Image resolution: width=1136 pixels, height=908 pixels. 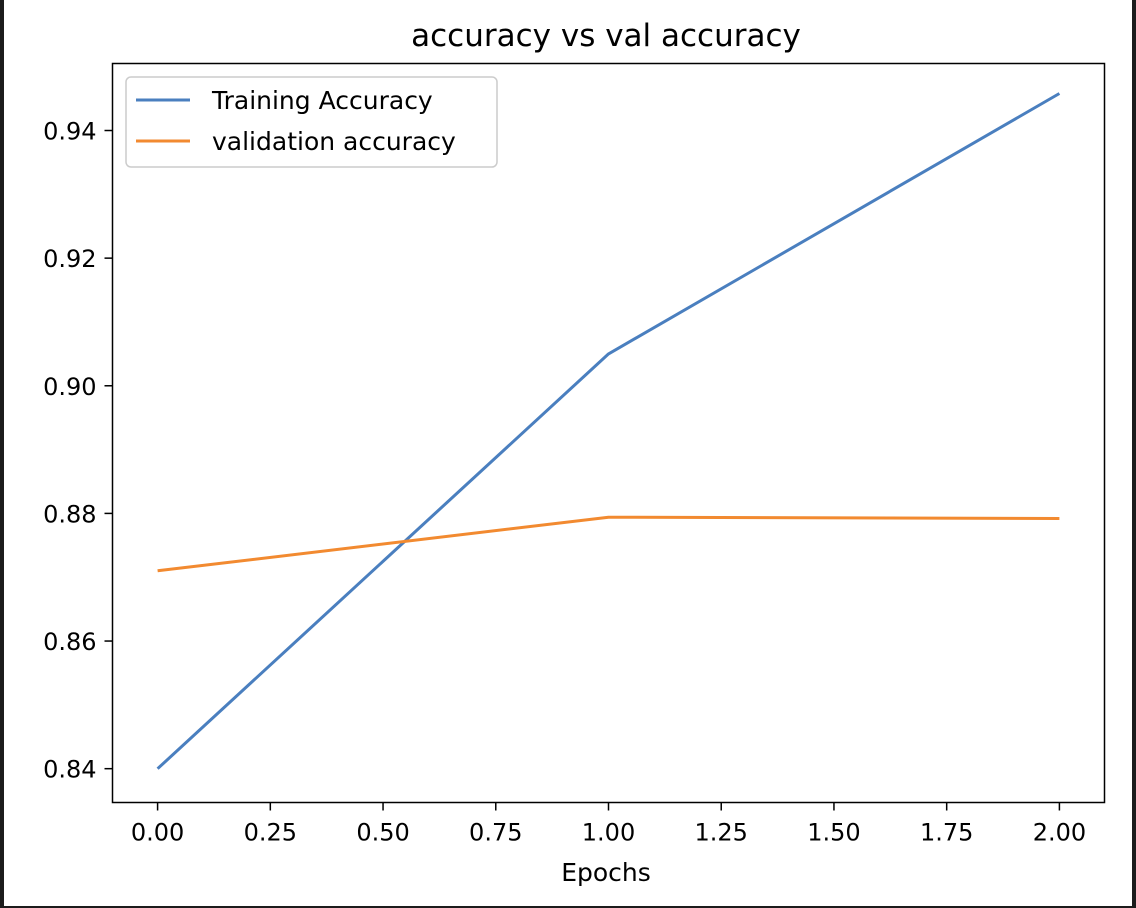 What do you see at coordinates (157, 833) in the screenshot?
I see `x-tick-label: 0.00` at bounding box center [157, 833].